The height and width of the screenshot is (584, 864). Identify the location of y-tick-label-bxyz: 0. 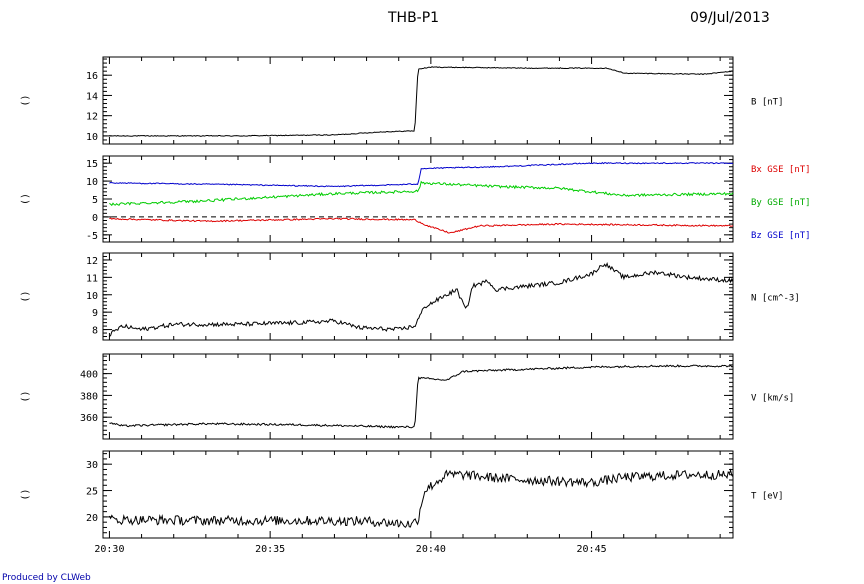
(95, 218).